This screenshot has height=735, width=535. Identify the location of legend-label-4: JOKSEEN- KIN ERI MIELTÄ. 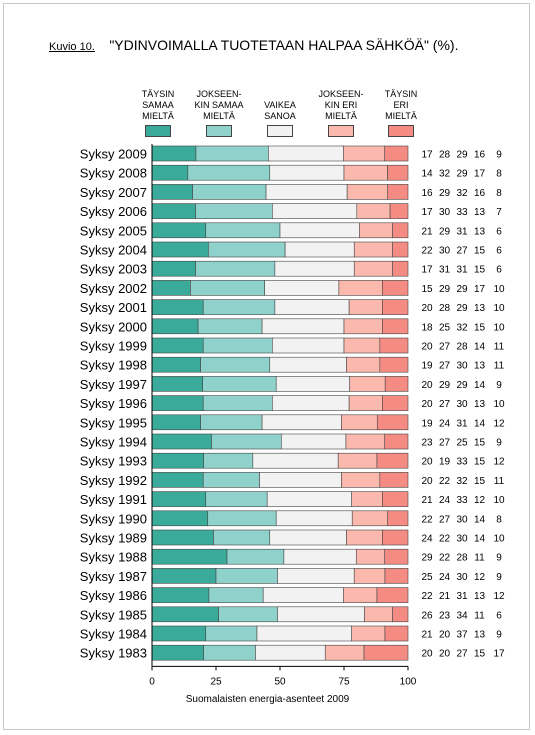
(341, 105).